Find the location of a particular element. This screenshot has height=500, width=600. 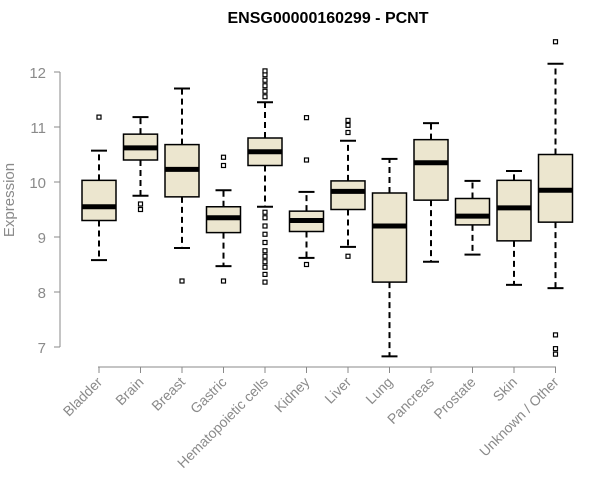

box-group-hematopoietic-cells is located at coordinates (265, 176).